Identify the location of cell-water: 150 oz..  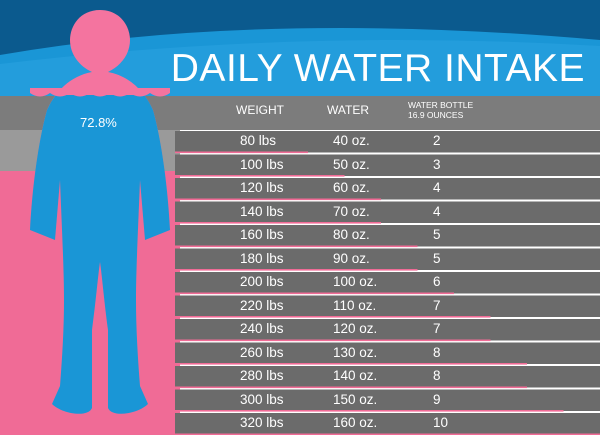
(355, 399).